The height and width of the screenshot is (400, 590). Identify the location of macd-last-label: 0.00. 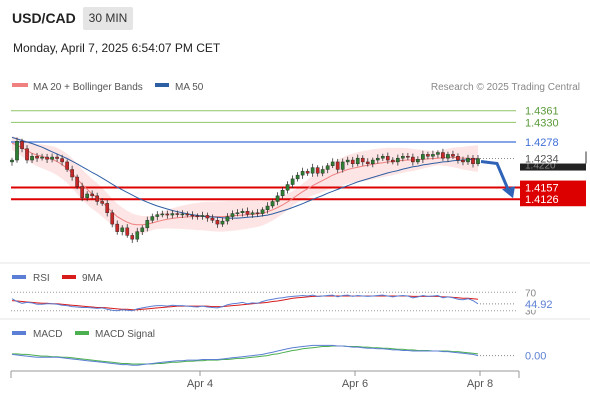
(535, 357).